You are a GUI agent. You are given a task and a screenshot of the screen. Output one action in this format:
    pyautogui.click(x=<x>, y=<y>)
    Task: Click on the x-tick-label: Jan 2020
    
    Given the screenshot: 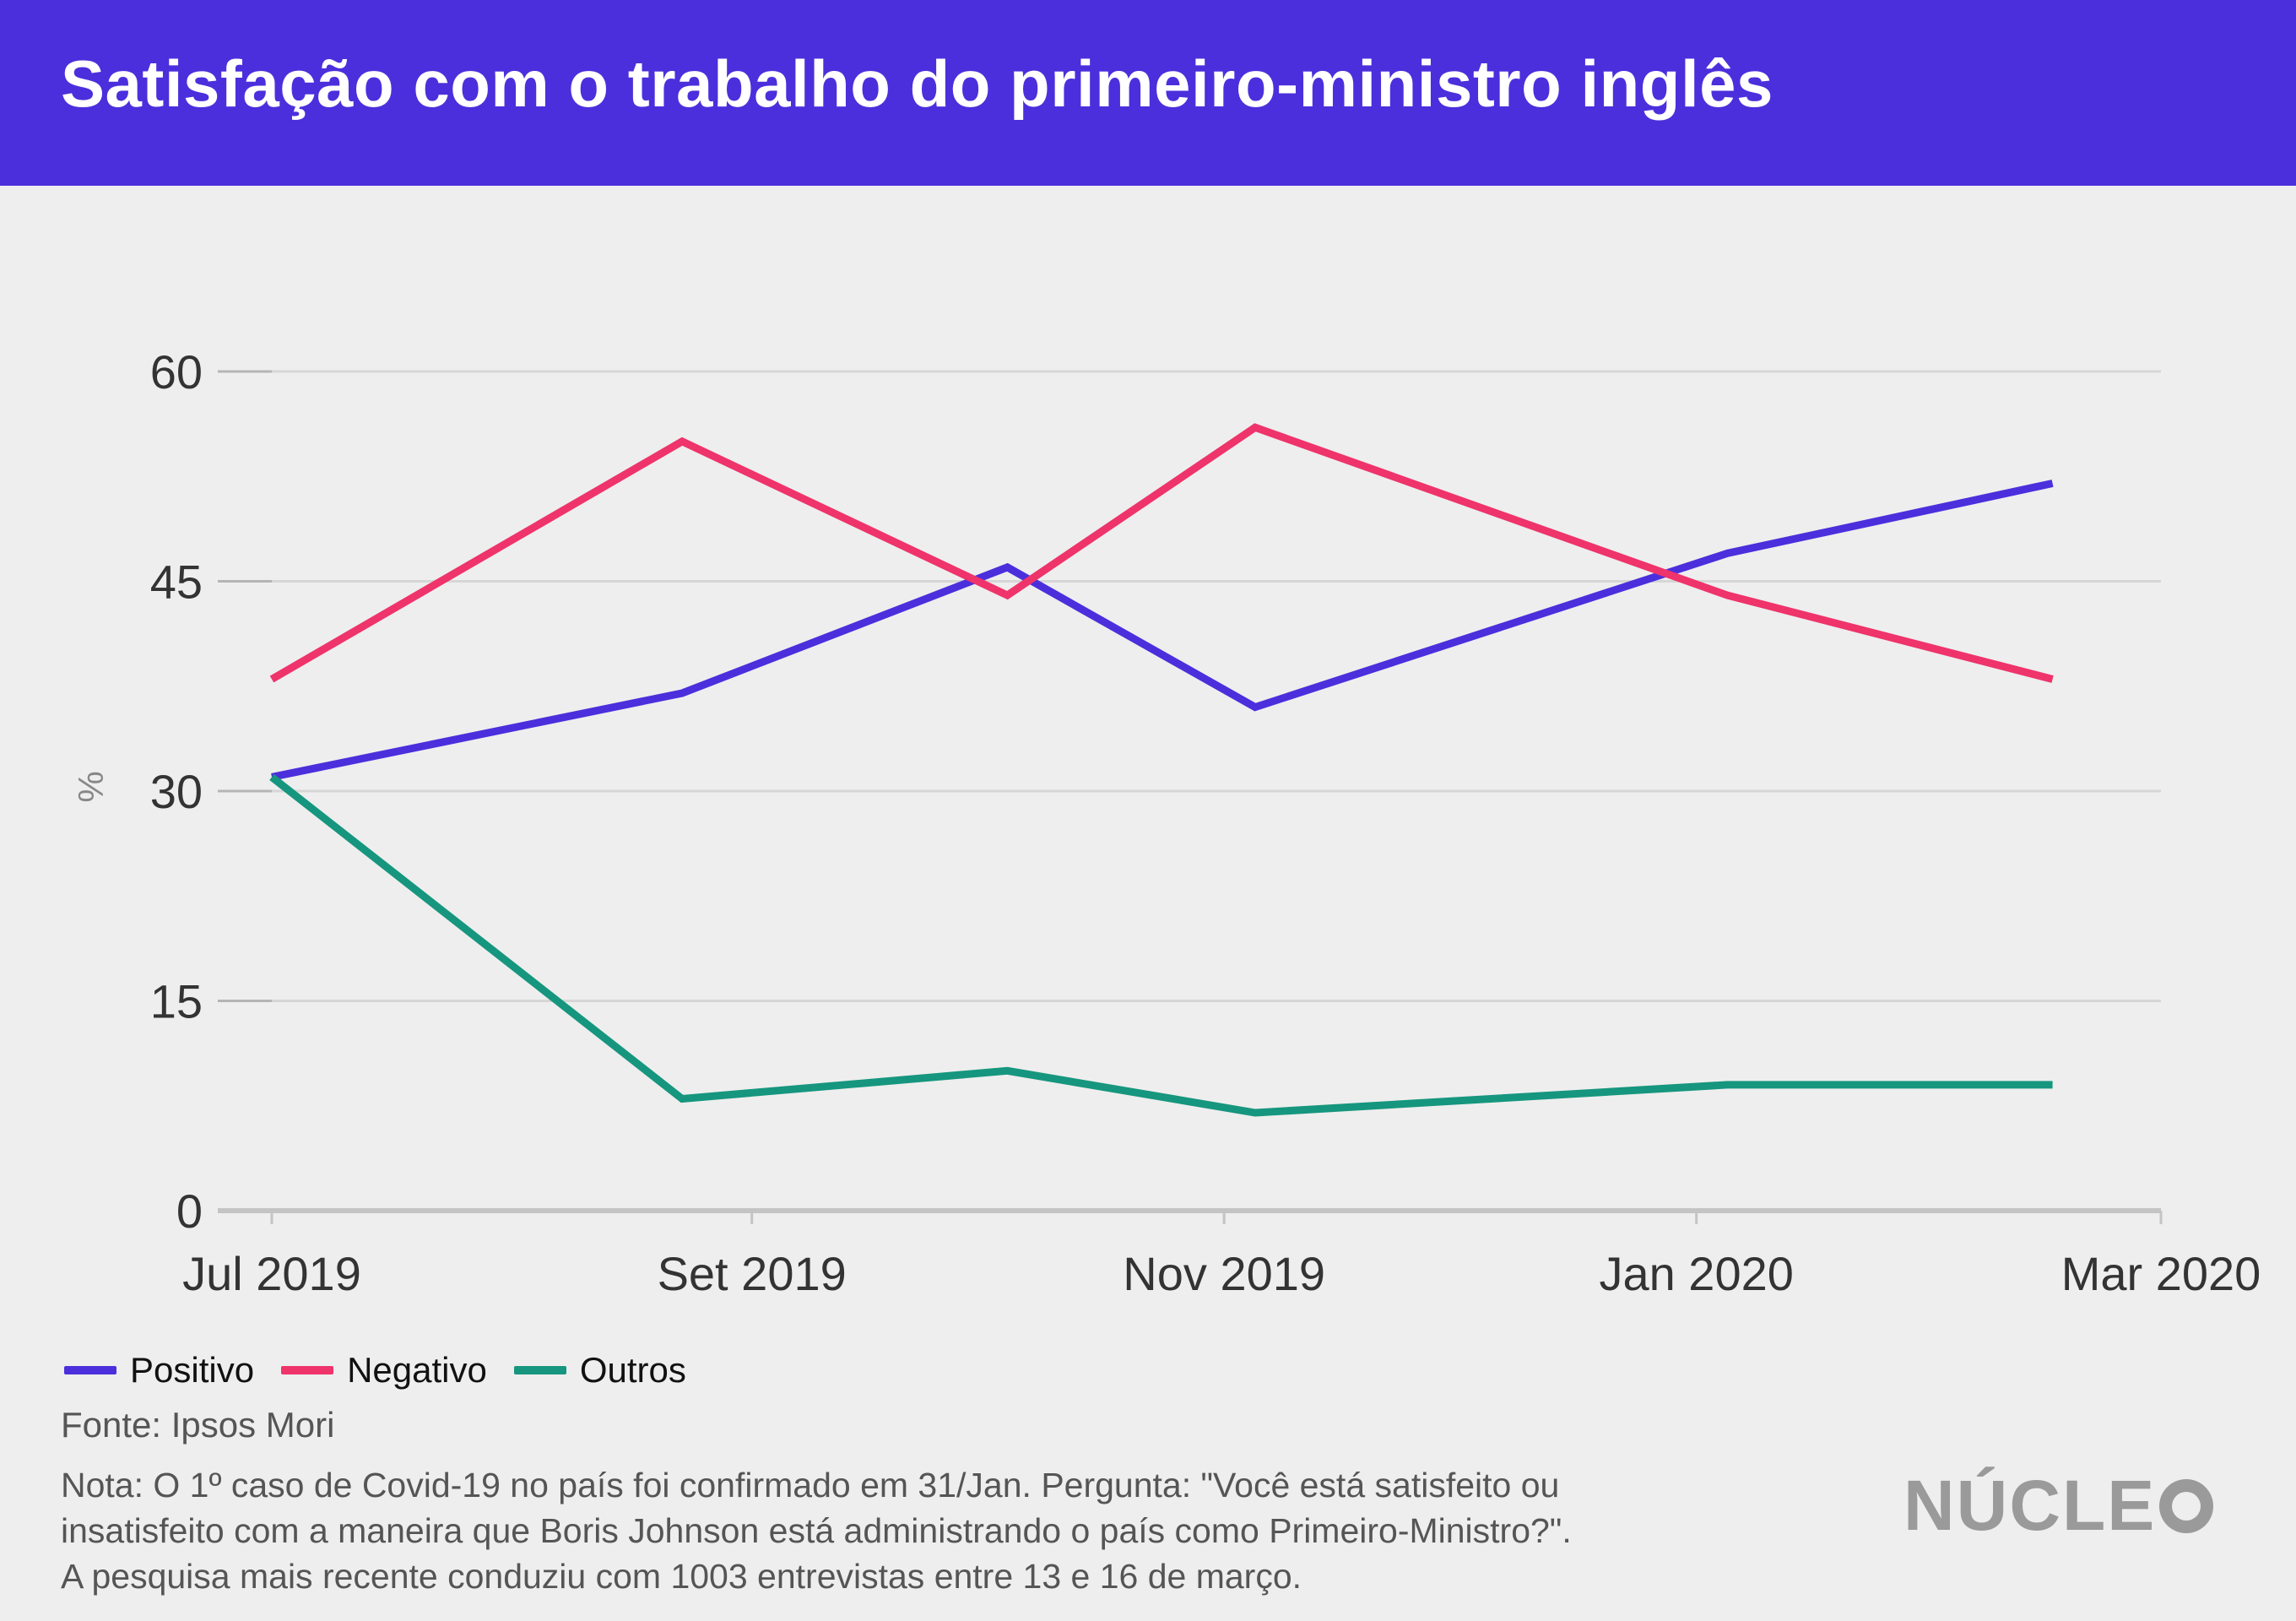 What is the action you would take?
    pyautogui.click(x=1696, y=1273)
    